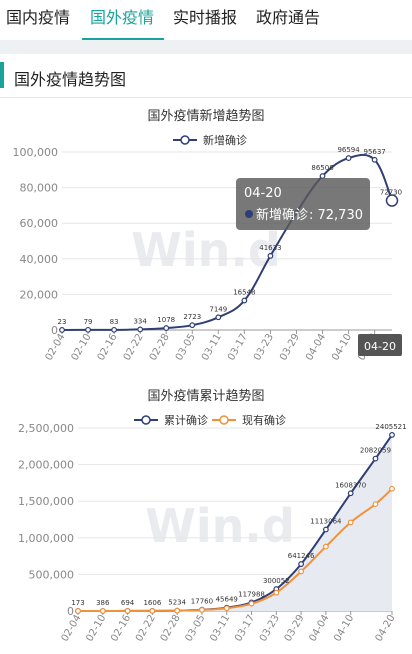 The height and width of the screenshot is (654, 412). Describe the element at coordinates (39, 223) in the screenshot. I see `y-tick-label: 60,000` at that location.